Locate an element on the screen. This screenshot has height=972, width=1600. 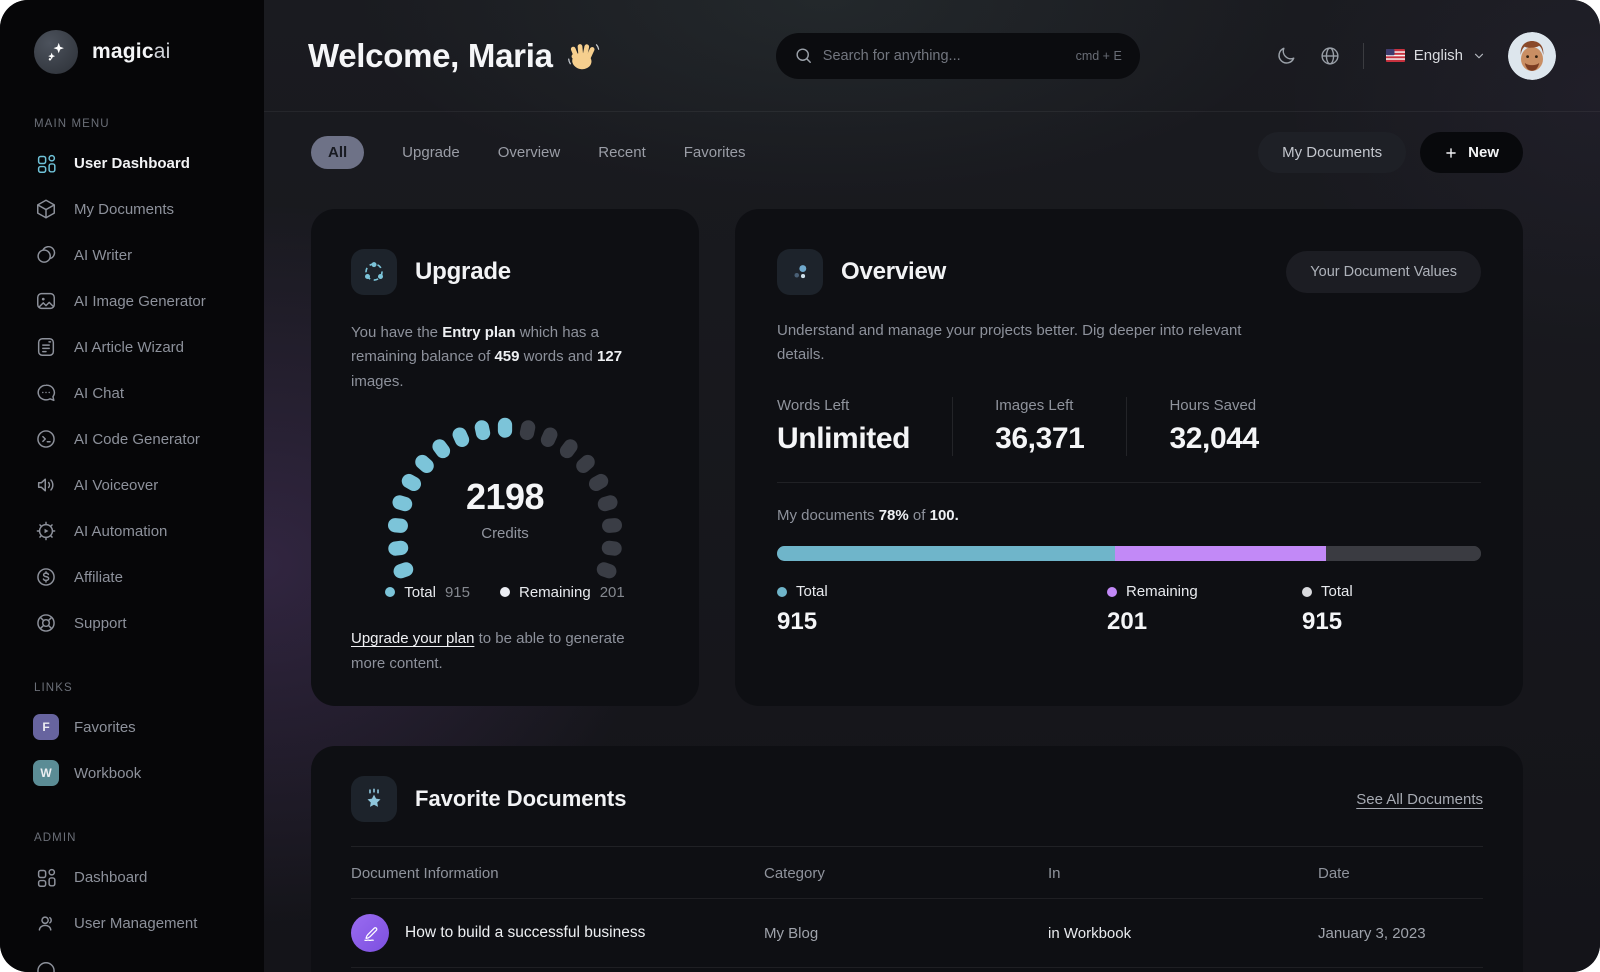
overview-divider is located at coordinates (1129, 482).